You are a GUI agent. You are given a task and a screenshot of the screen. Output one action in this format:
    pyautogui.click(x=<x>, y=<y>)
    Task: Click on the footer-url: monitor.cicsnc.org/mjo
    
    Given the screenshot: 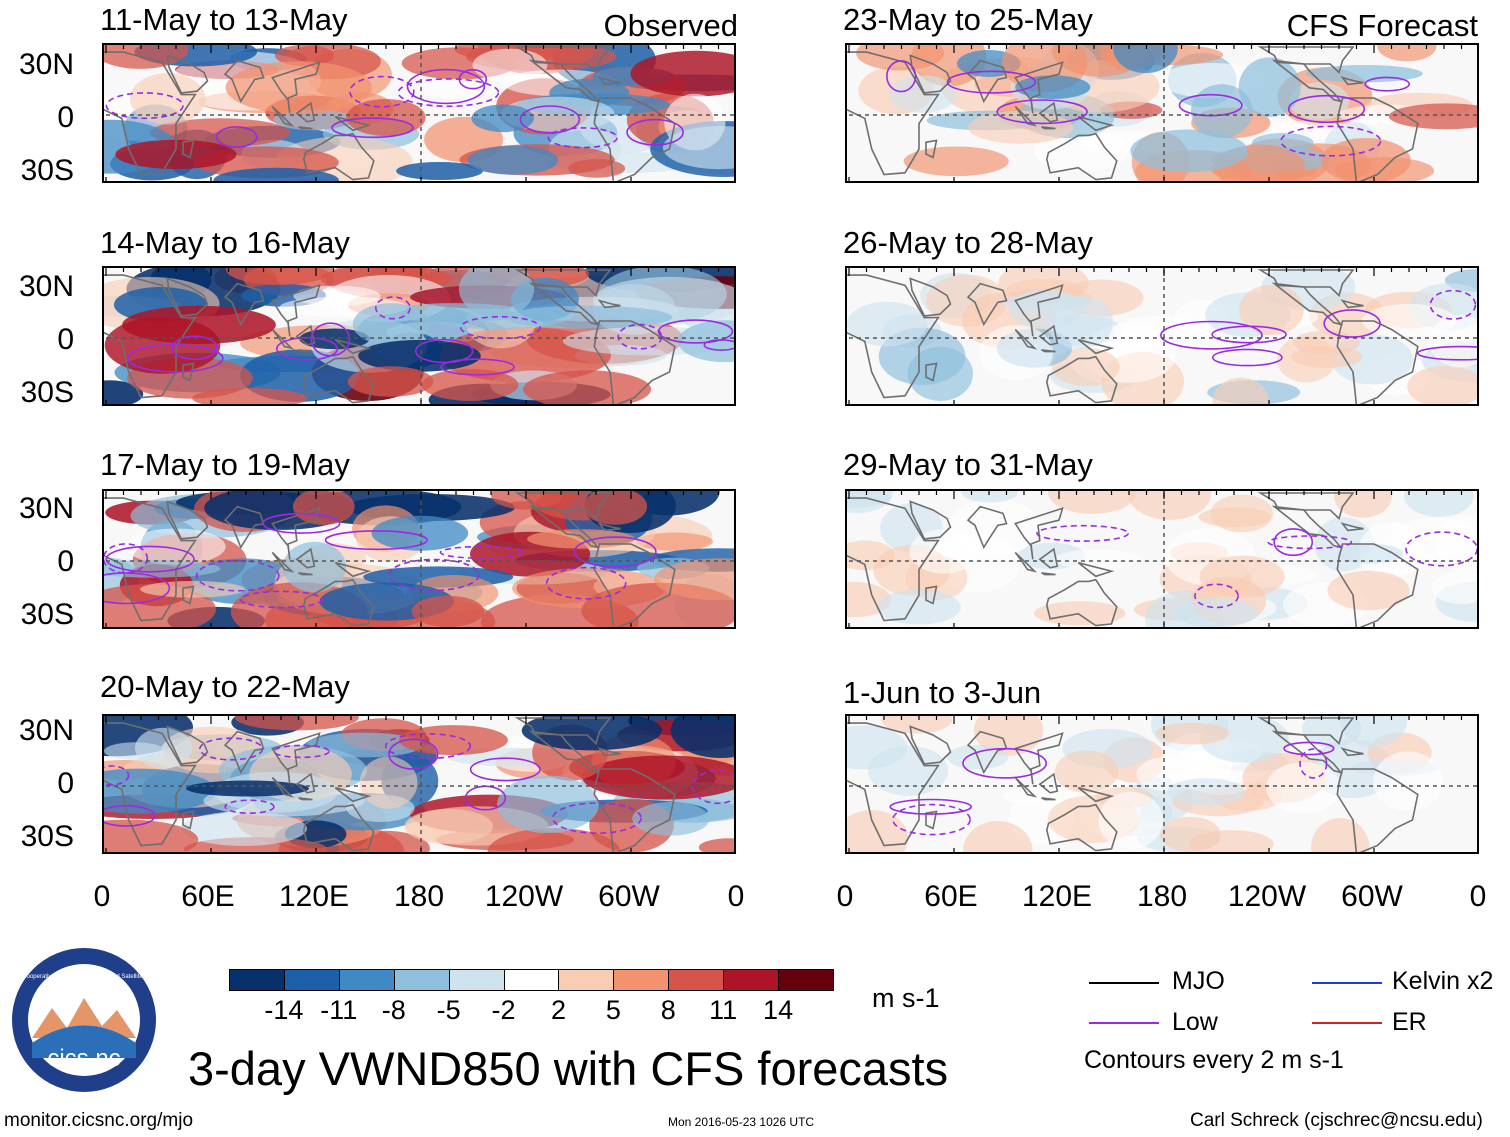 What is the action you would take?
    pyautogui.click(x=99, y=1120)
    